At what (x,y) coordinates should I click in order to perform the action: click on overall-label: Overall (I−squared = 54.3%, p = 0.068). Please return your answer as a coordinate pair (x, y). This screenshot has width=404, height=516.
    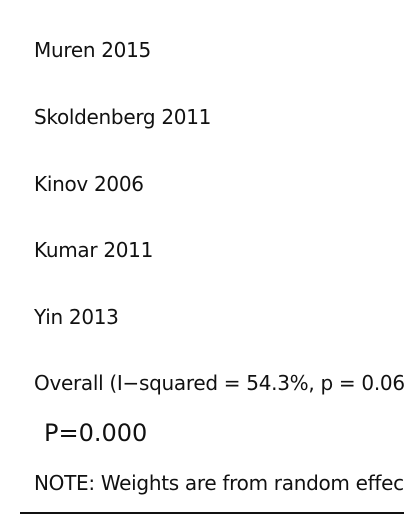
    Looking at the image, I should click on (219, 383).